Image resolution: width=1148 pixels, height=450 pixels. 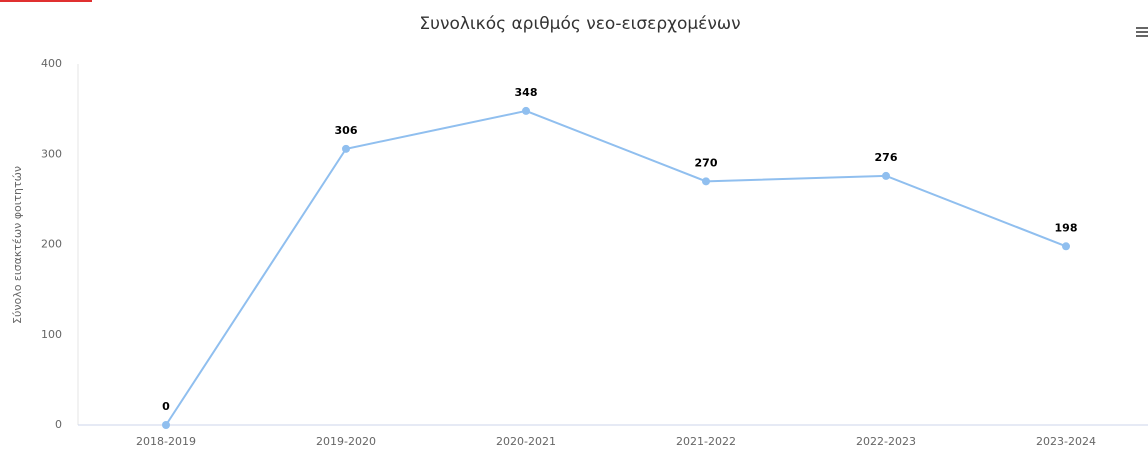 What do you see at coordinates (886, 157) in the screenshot?
I see `data-label: 276` at bounding box center [886, 157].